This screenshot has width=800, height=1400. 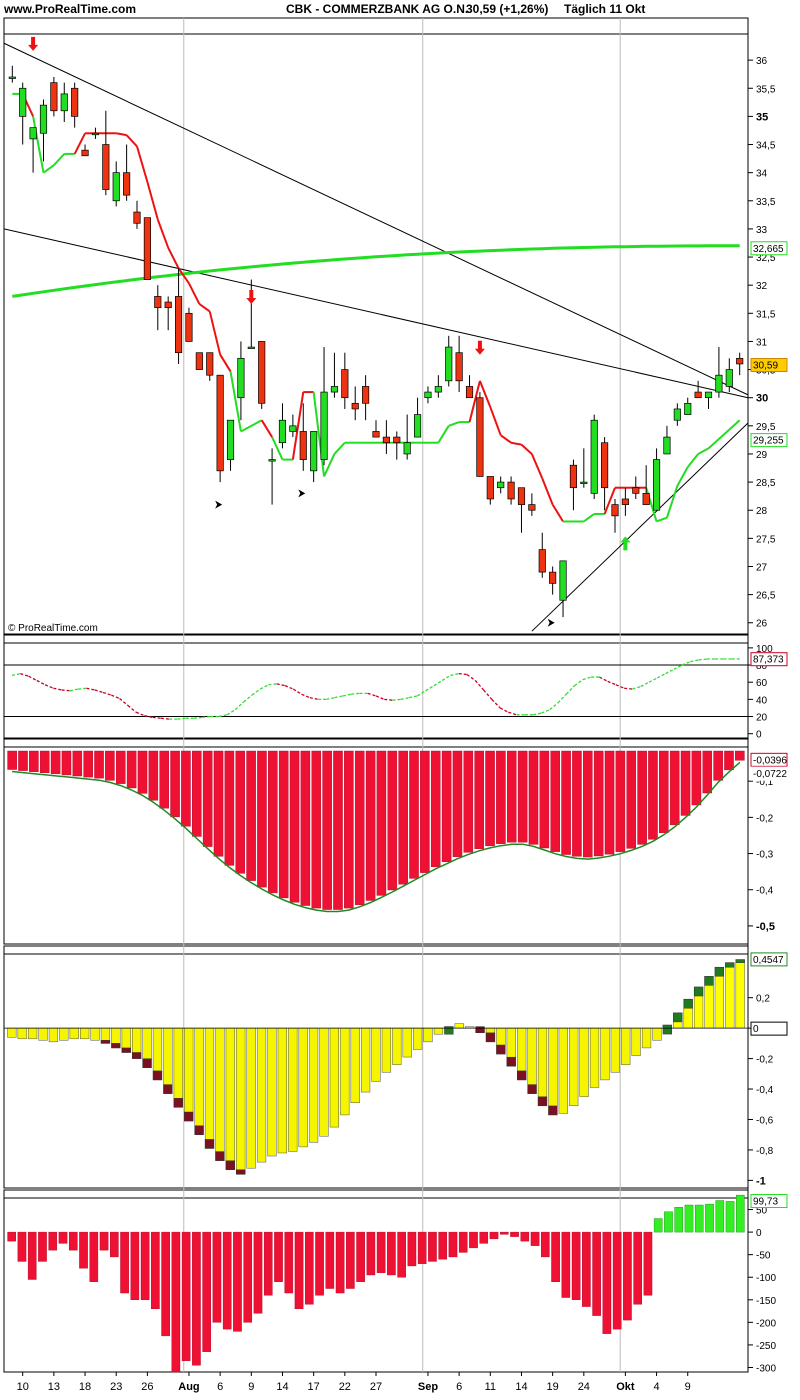 What do you see at coordinates (766, 202) in the screenshot?
I see `y-tick-label: 33,5` at bounding box center [766, 202].